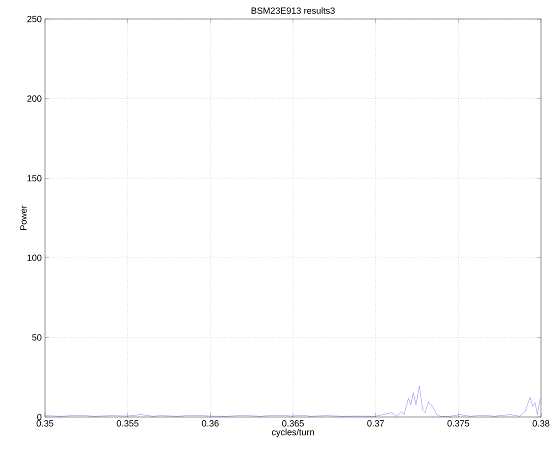 The image size is (554, 452). What do you see at coordinates (39, 417) in the screenshot?
I see `y-tick-label: 0` at bounding box center [39, 417].